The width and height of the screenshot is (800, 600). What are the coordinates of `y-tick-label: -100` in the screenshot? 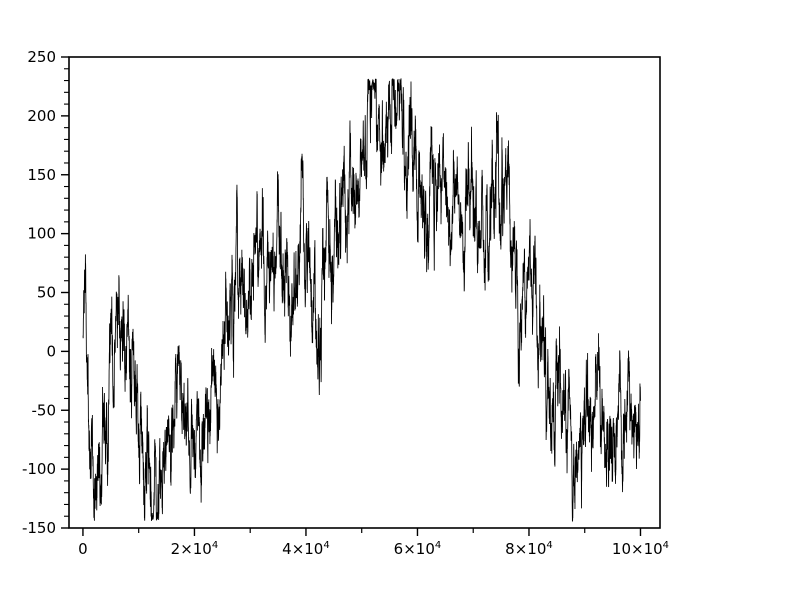 It's located at (39, 469).